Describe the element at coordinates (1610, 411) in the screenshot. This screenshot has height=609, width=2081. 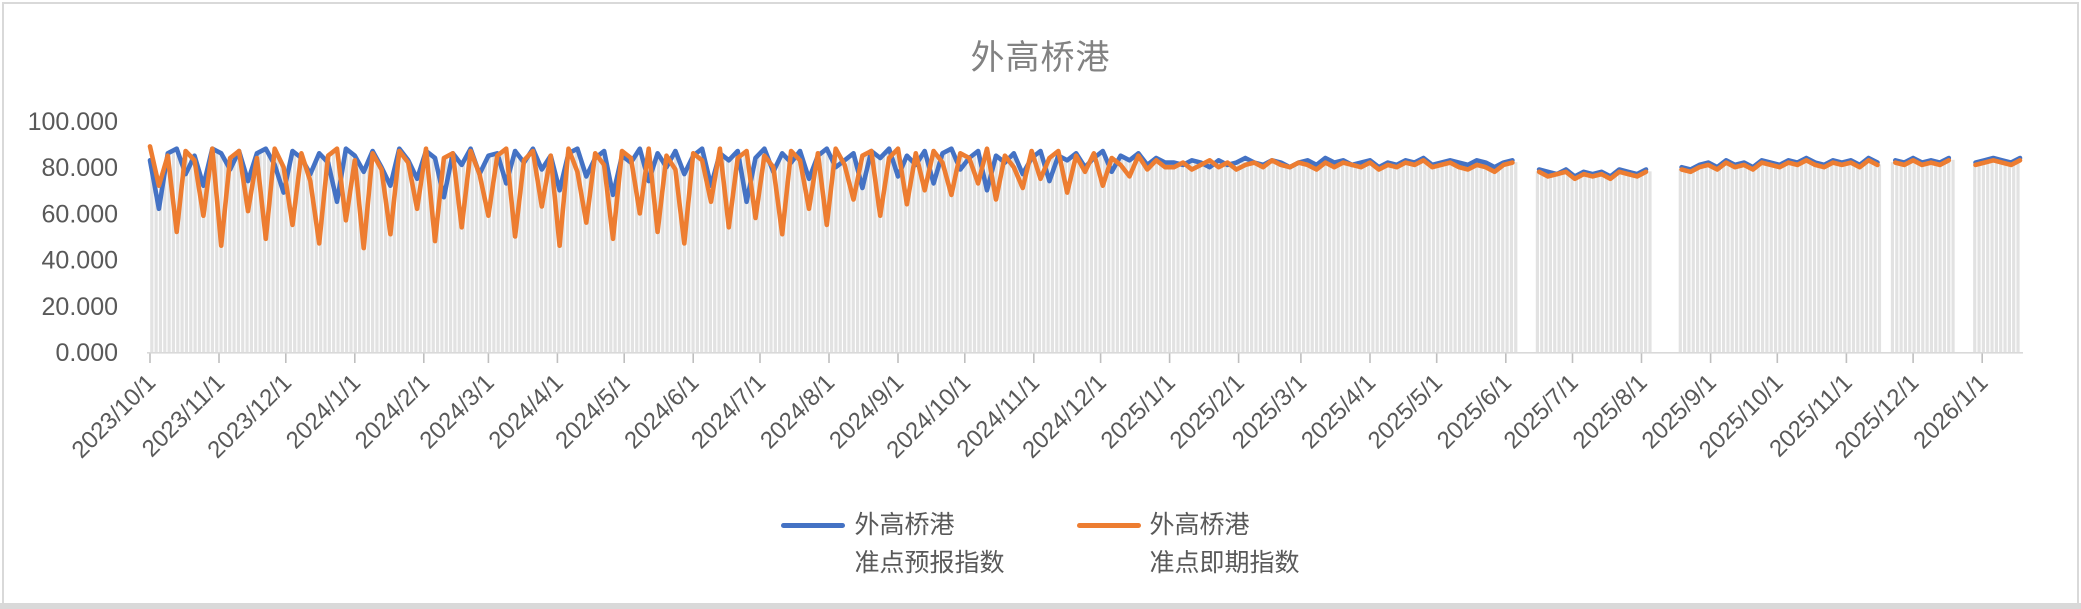
I see `x-tick-label: 2025/8/1` at that location.